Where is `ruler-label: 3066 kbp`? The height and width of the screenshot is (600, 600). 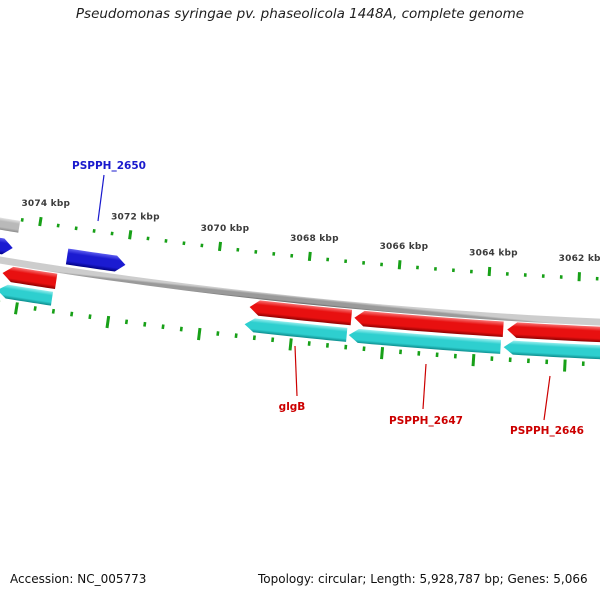 ruler-label: 3066 kbp is located at coordinates (404, 247).